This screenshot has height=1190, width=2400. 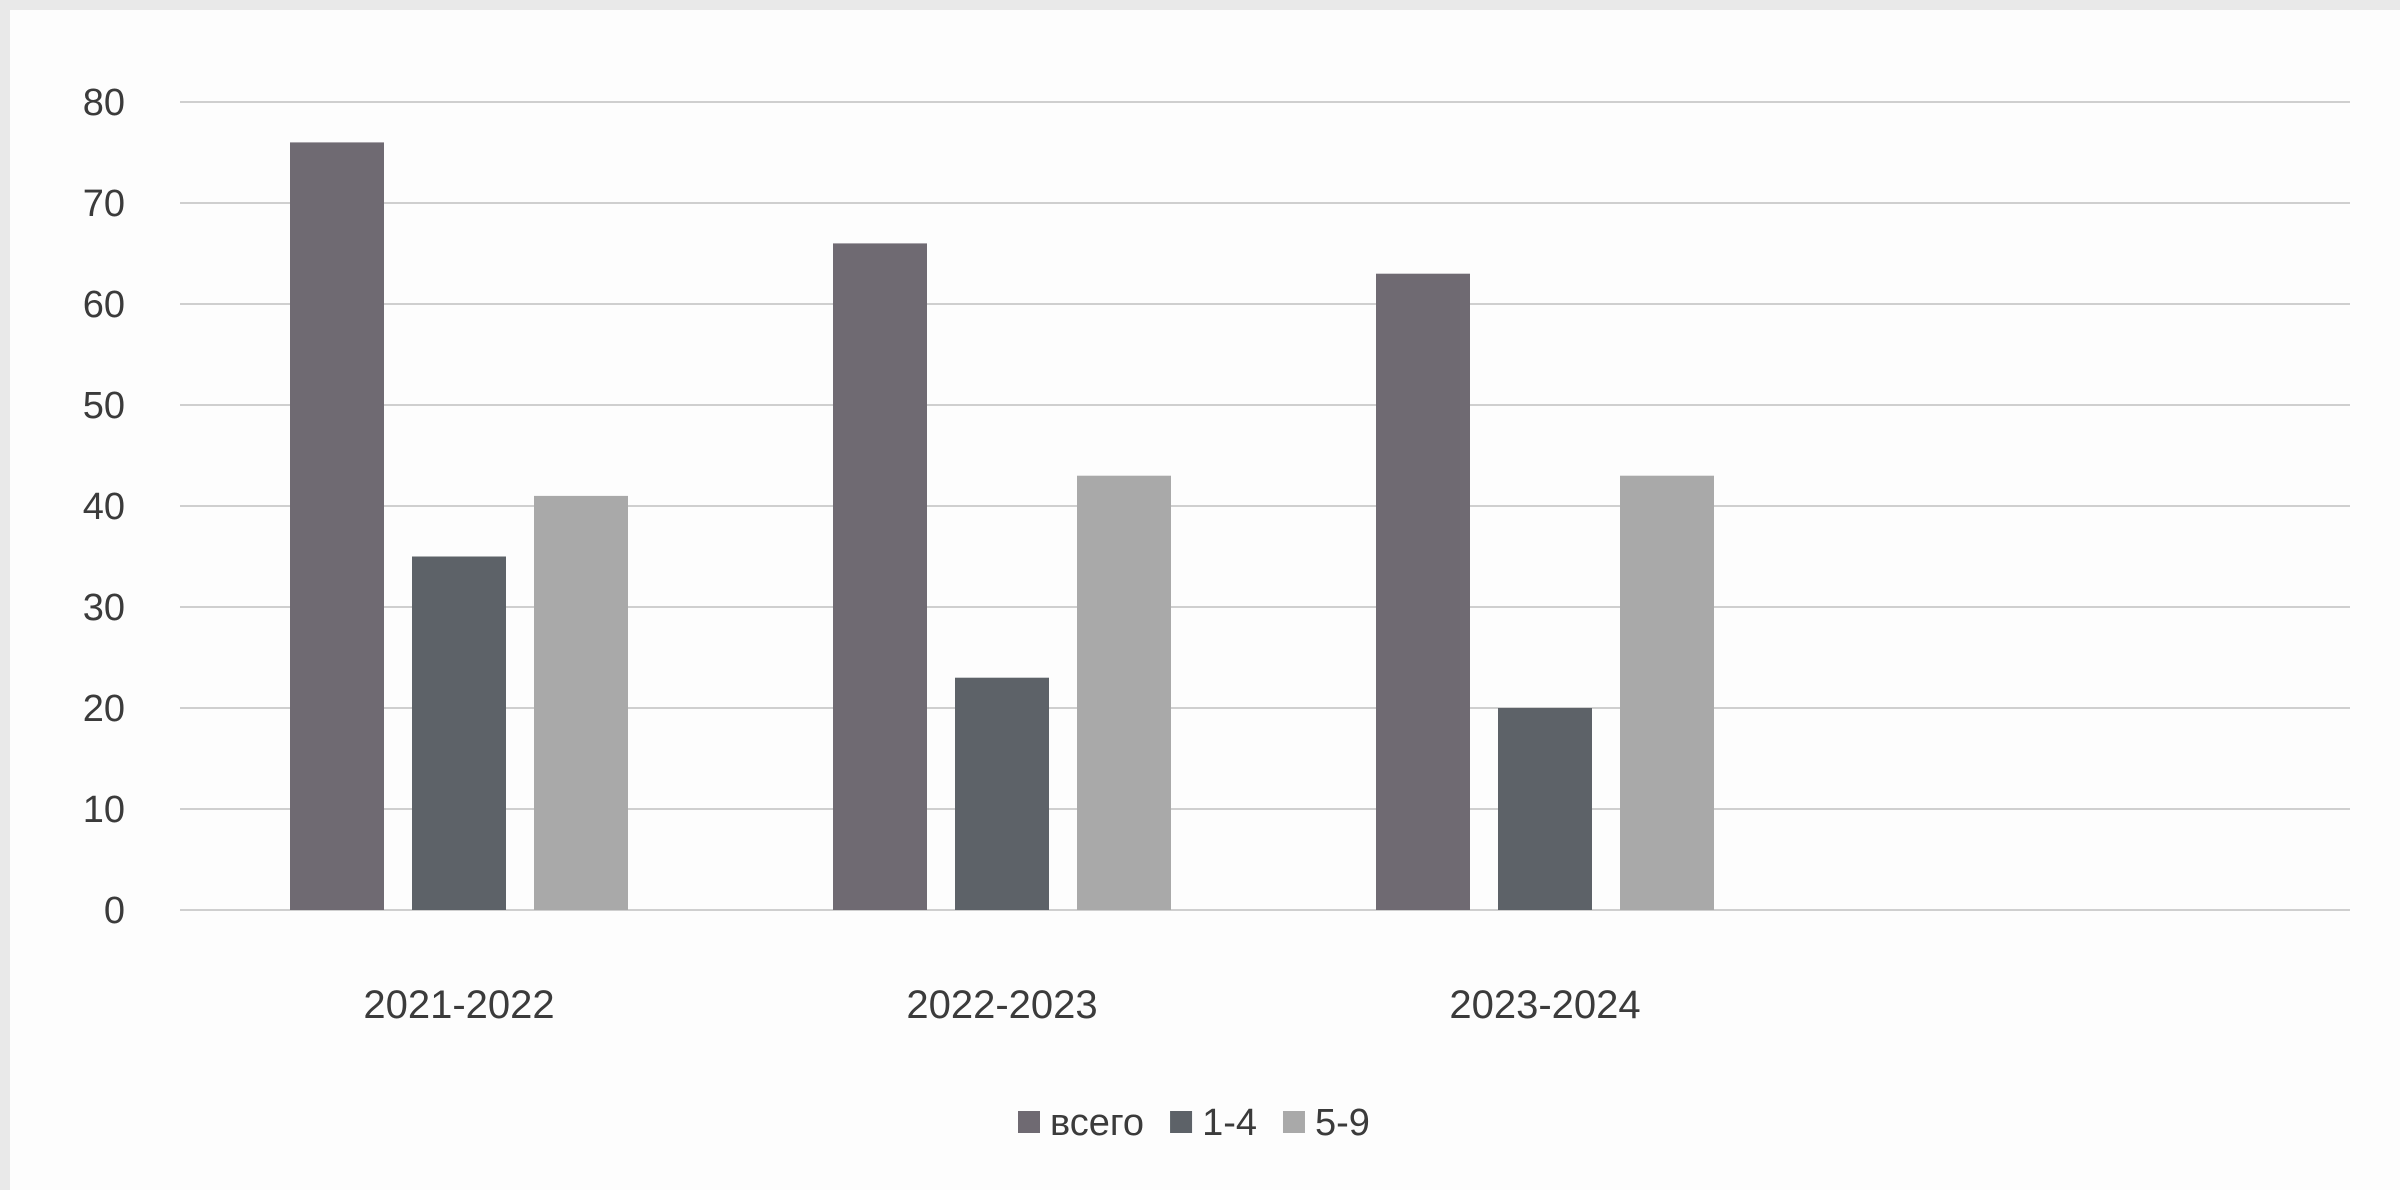 What do you see at coordinates (458, 1005) in the screenshot?
I see `x-category-label: 2021-2022` at bounding box center [458, 1005].